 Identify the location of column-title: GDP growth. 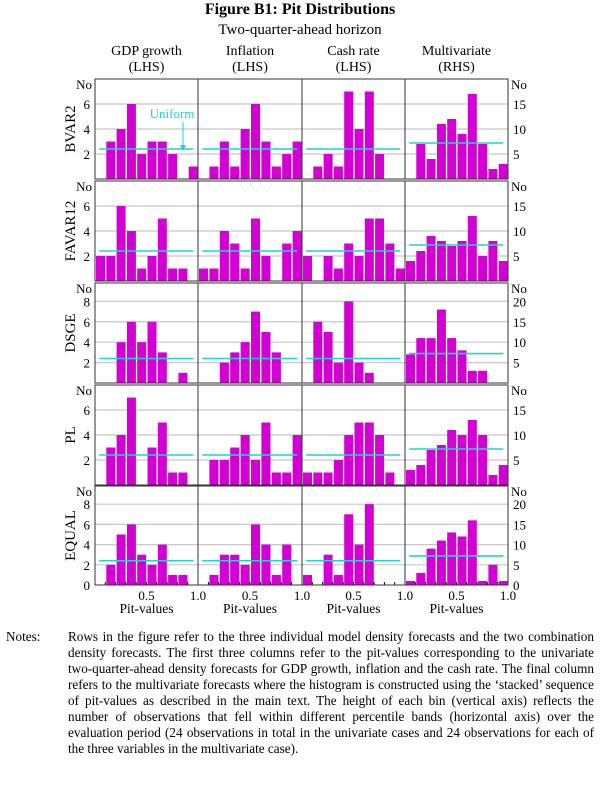
(146, 51).